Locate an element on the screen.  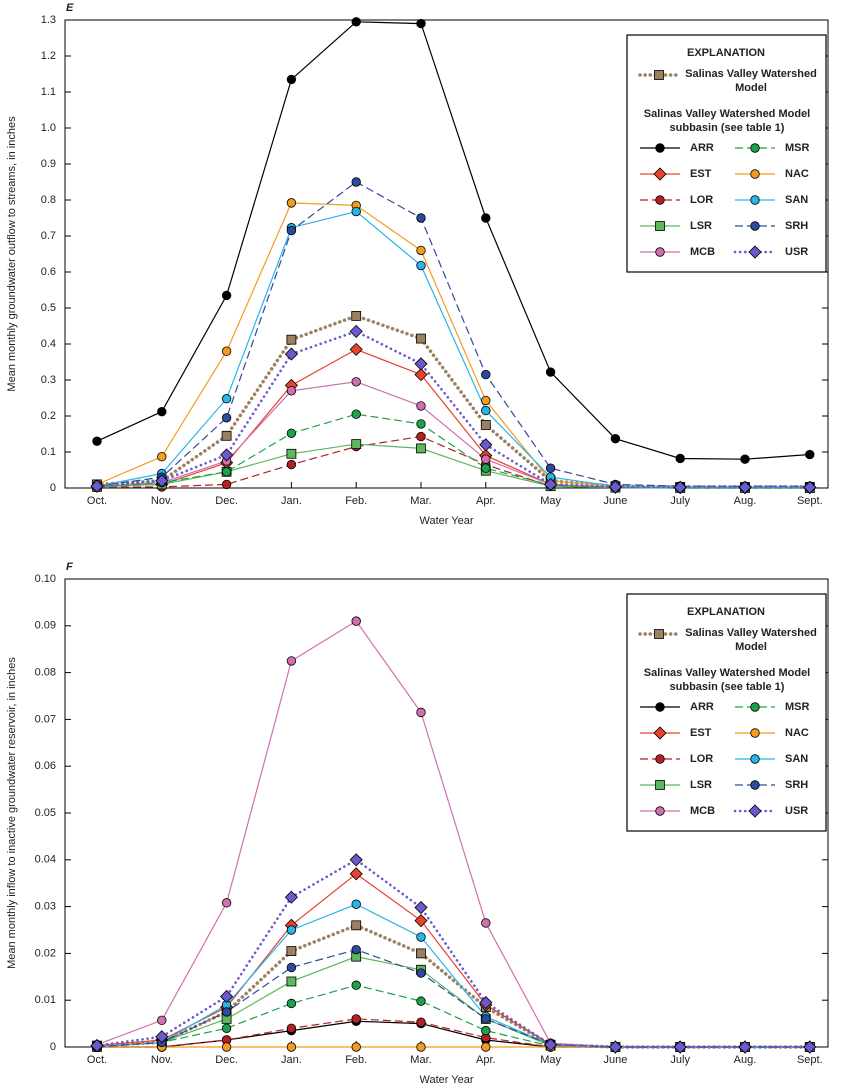
y-tick-label: 0.8 is located at coordinates (48, 200).